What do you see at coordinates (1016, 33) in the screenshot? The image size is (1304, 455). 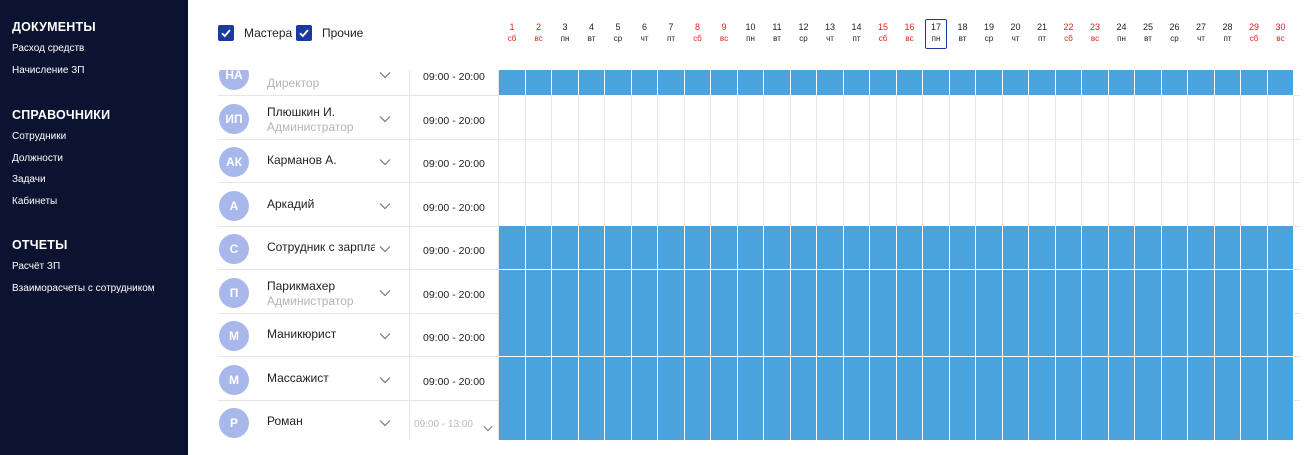 I see `day-header: 20 чт` at bounding box center [1016, 33].